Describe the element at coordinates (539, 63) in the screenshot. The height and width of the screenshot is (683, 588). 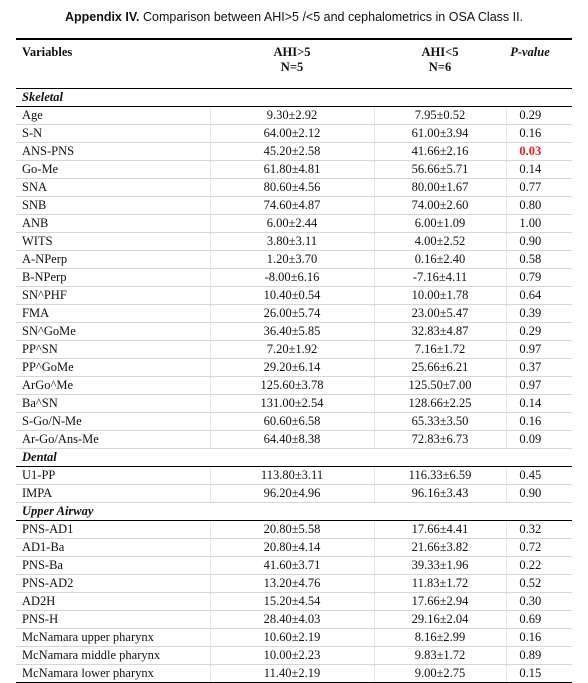
I see `header-cell: P-value` at that location.